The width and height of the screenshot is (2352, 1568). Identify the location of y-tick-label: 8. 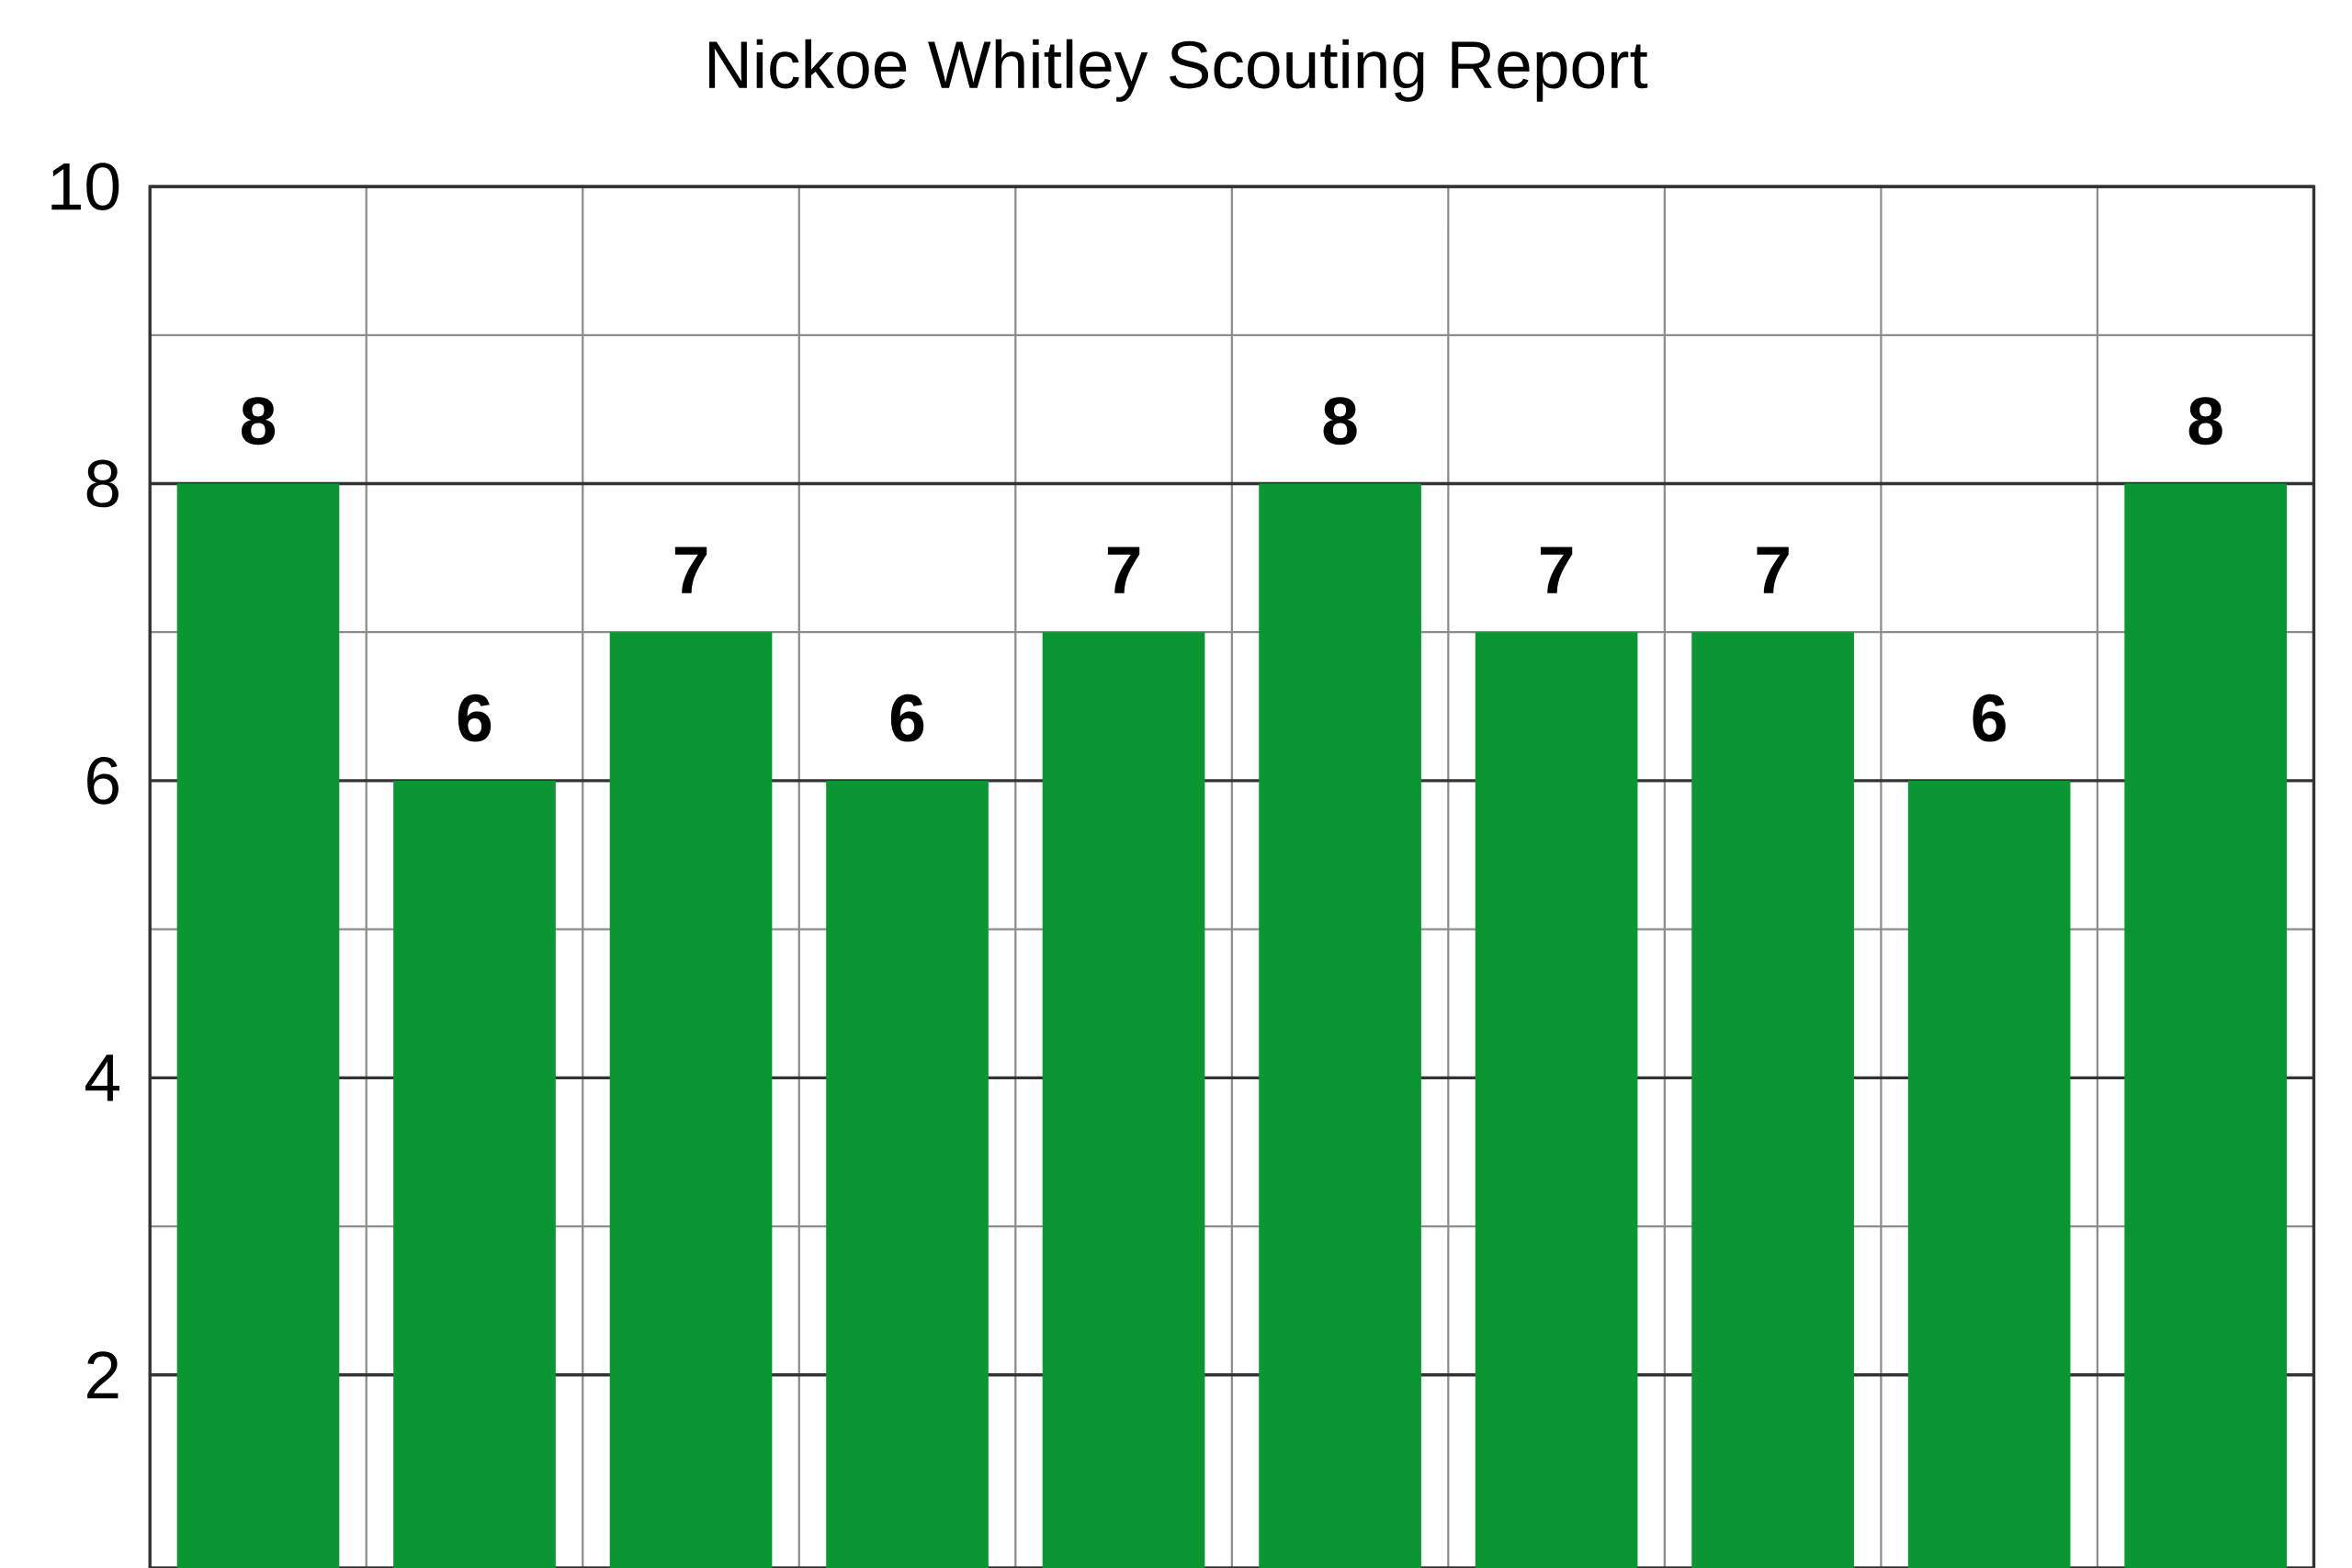
(103, 484).